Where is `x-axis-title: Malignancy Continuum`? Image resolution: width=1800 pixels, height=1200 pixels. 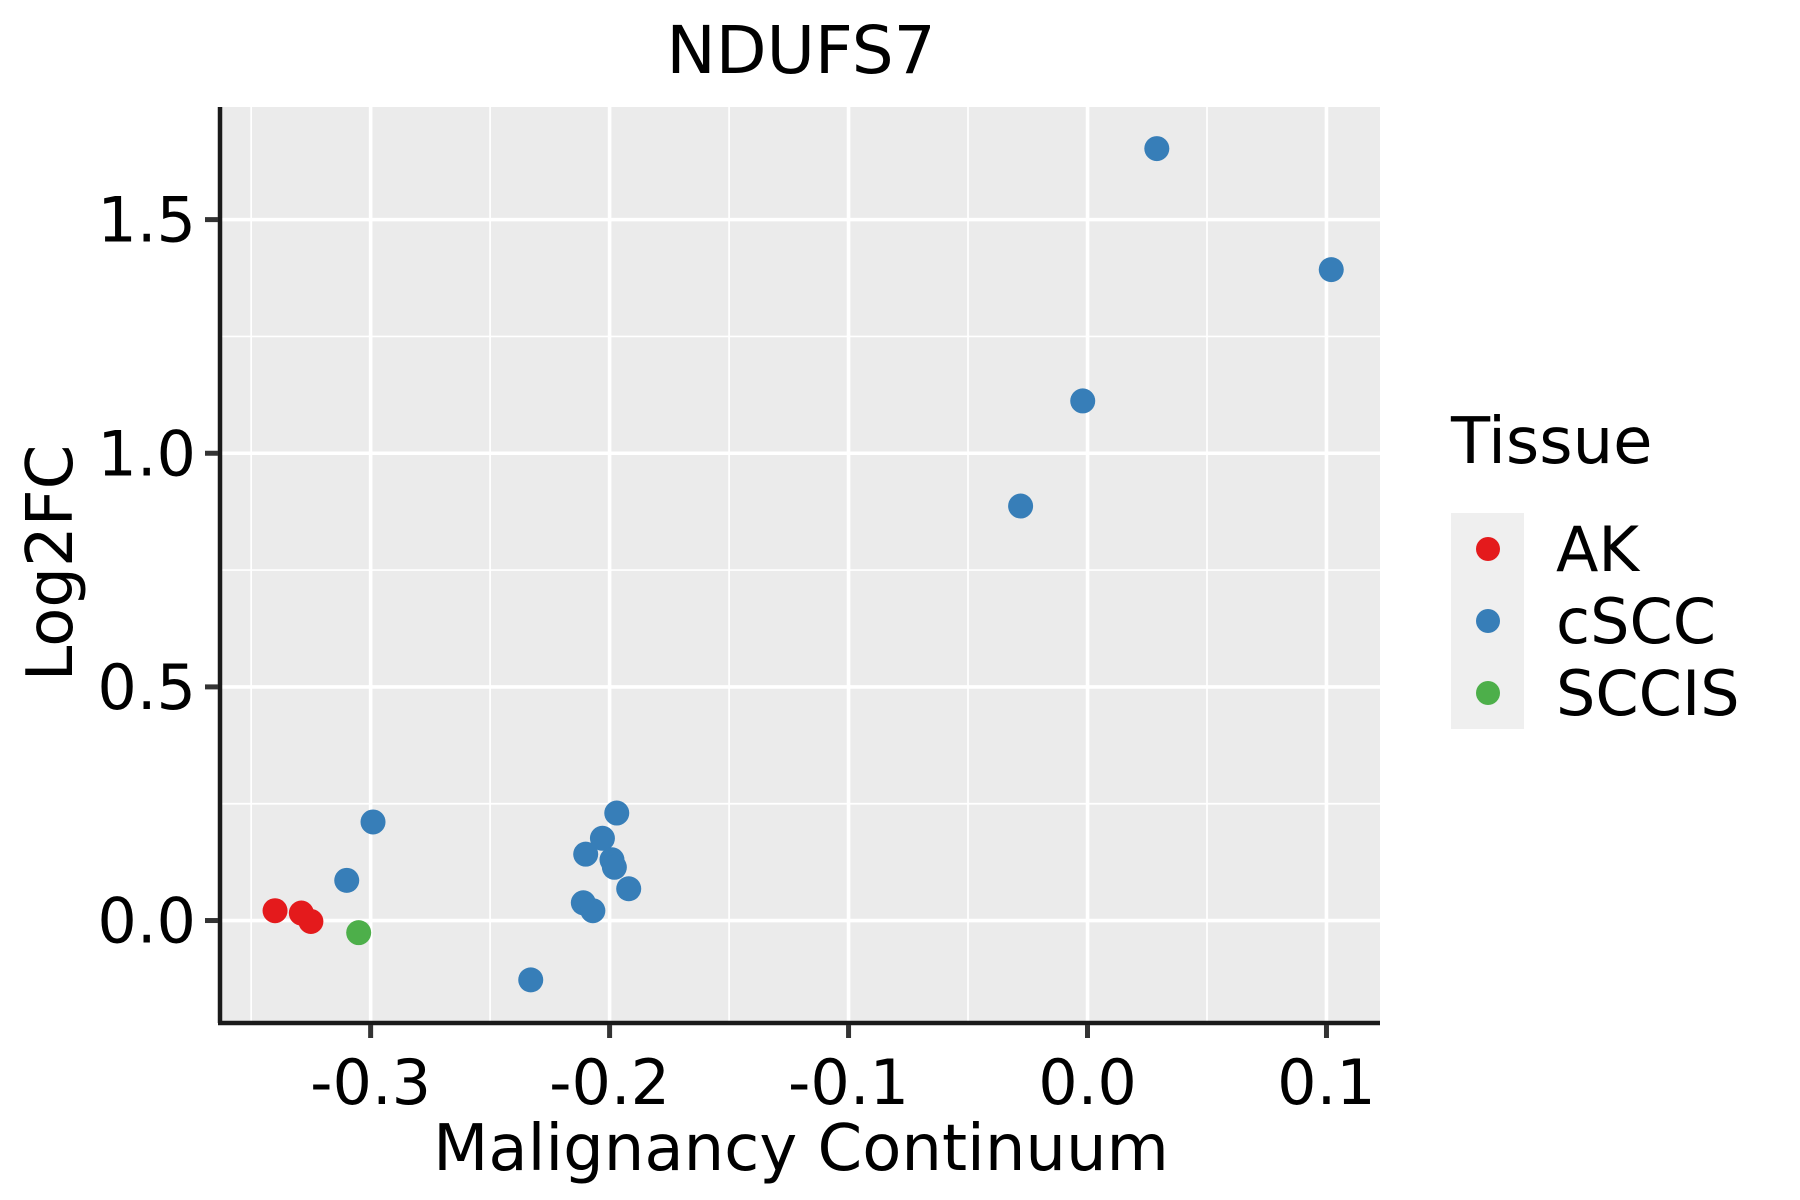
x-axis-title: Malignancy Continuum is located at coordinates (801, 1149).